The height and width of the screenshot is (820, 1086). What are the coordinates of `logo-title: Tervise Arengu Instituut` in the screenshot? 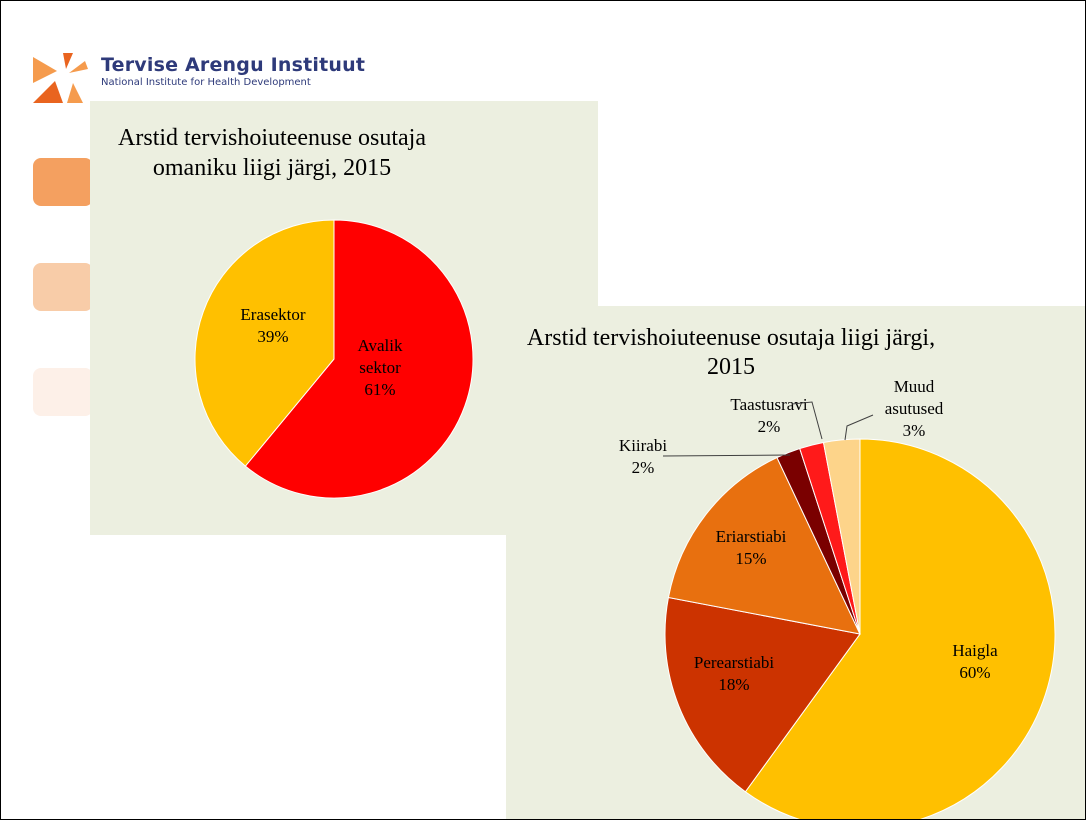 It's located at (233, 65).